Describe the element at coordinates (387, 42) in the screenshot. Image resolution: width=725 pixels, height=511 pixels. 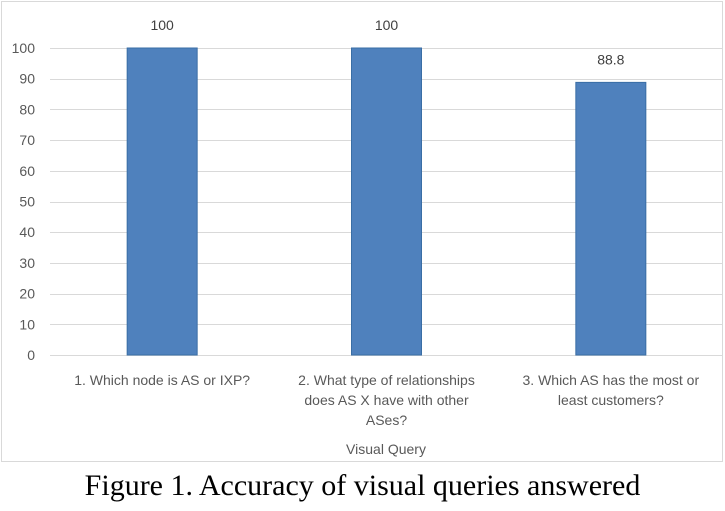
I see `data-labels: 100 100 88.8` at that location.